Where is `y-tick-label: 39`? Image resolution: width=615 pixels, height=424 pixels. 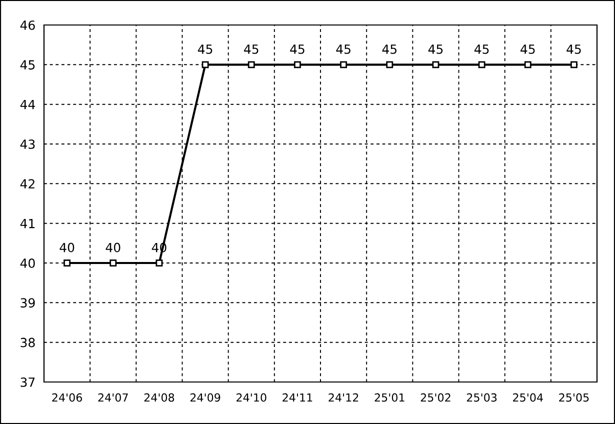
y-tick-label: 39 is located at coordinates (27, 303).